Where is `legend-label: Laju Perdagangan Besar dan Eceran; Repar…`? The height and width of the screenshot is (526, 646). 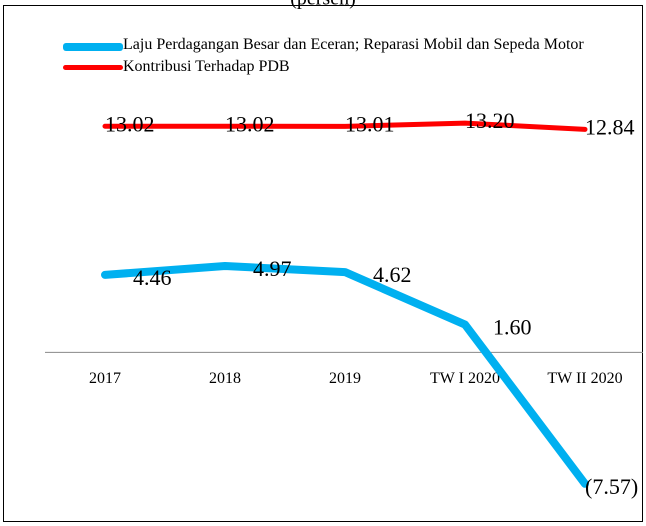
legend-label: Laju Perdagangan Besar dan Eceran; Repar… is located at coordinates (353, 44).